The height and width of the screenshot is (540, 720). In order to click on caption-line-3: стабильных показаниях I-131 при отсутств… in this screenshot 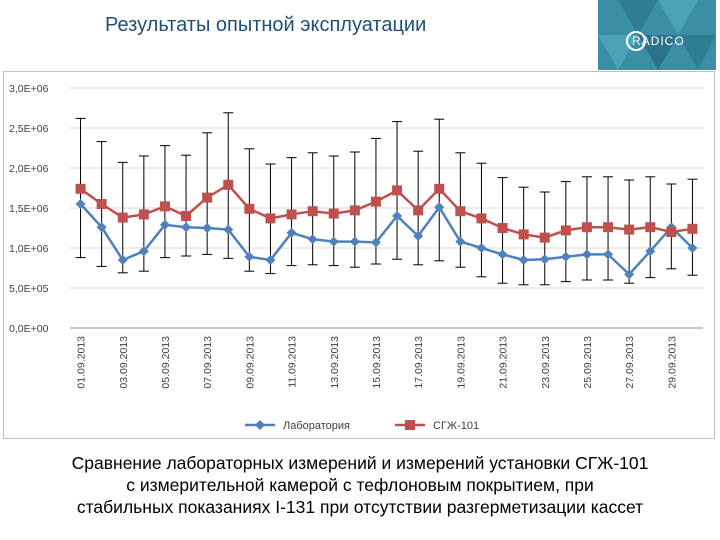, I will do `click(360, 507)`.